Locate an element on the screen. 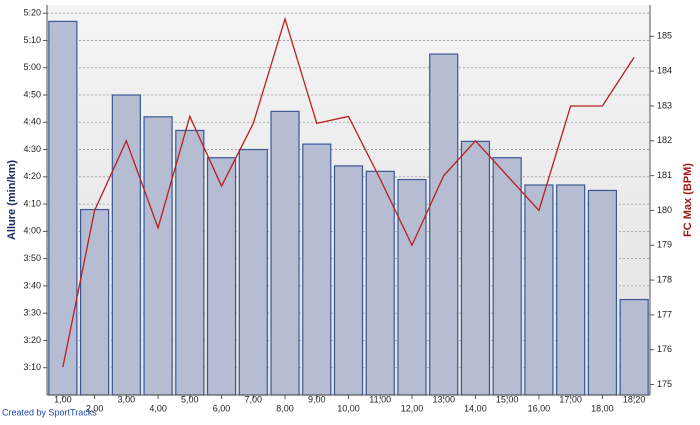 This screenshot has width=700, height=425. y-axis-label: Allure (min/km) is located at coordinates (12, 200).